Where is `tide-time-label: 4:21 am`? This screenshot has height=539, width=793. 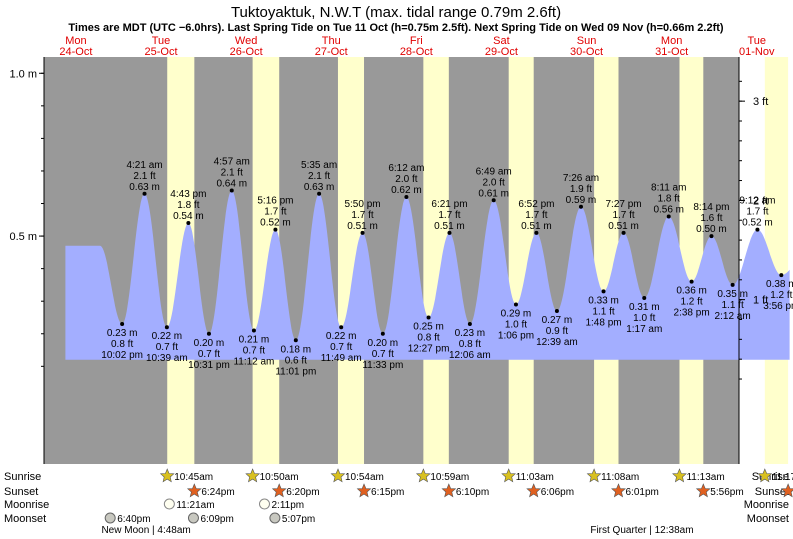 tide-time-label: 4:21 am is located at coordinates (144, 165).